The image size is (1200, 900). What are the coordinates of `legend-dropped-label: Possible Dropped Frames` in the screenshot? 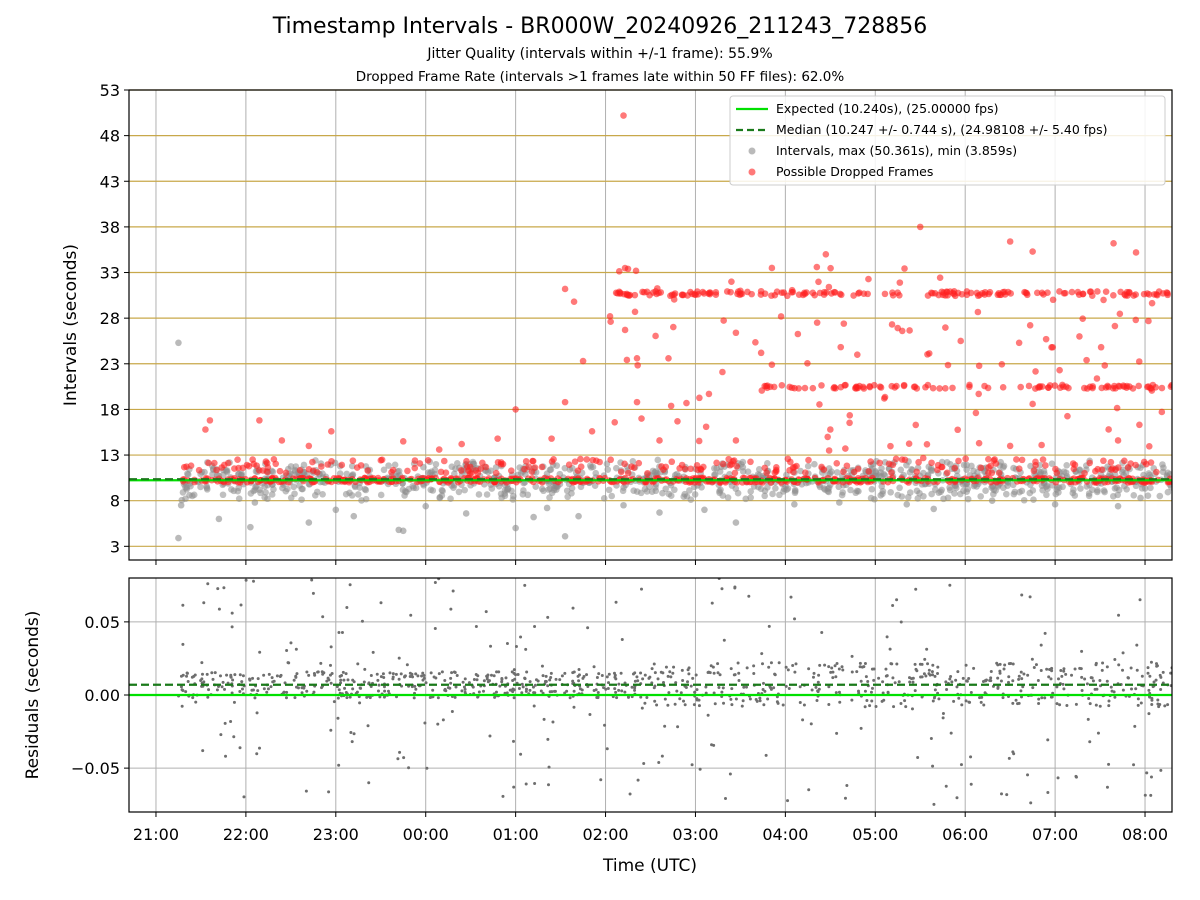 It's located at (854, 171).